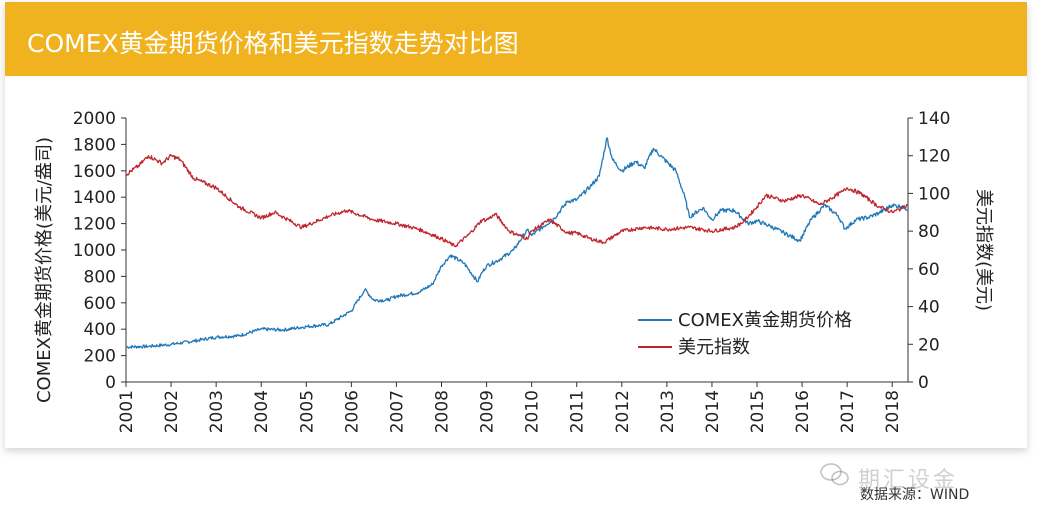 This screenshot has height=528, width=1042. What do you see at coordinates (923, 383) in the screenshot?
I see `y2-tick-label: 0` at bounding box center [923, 383].